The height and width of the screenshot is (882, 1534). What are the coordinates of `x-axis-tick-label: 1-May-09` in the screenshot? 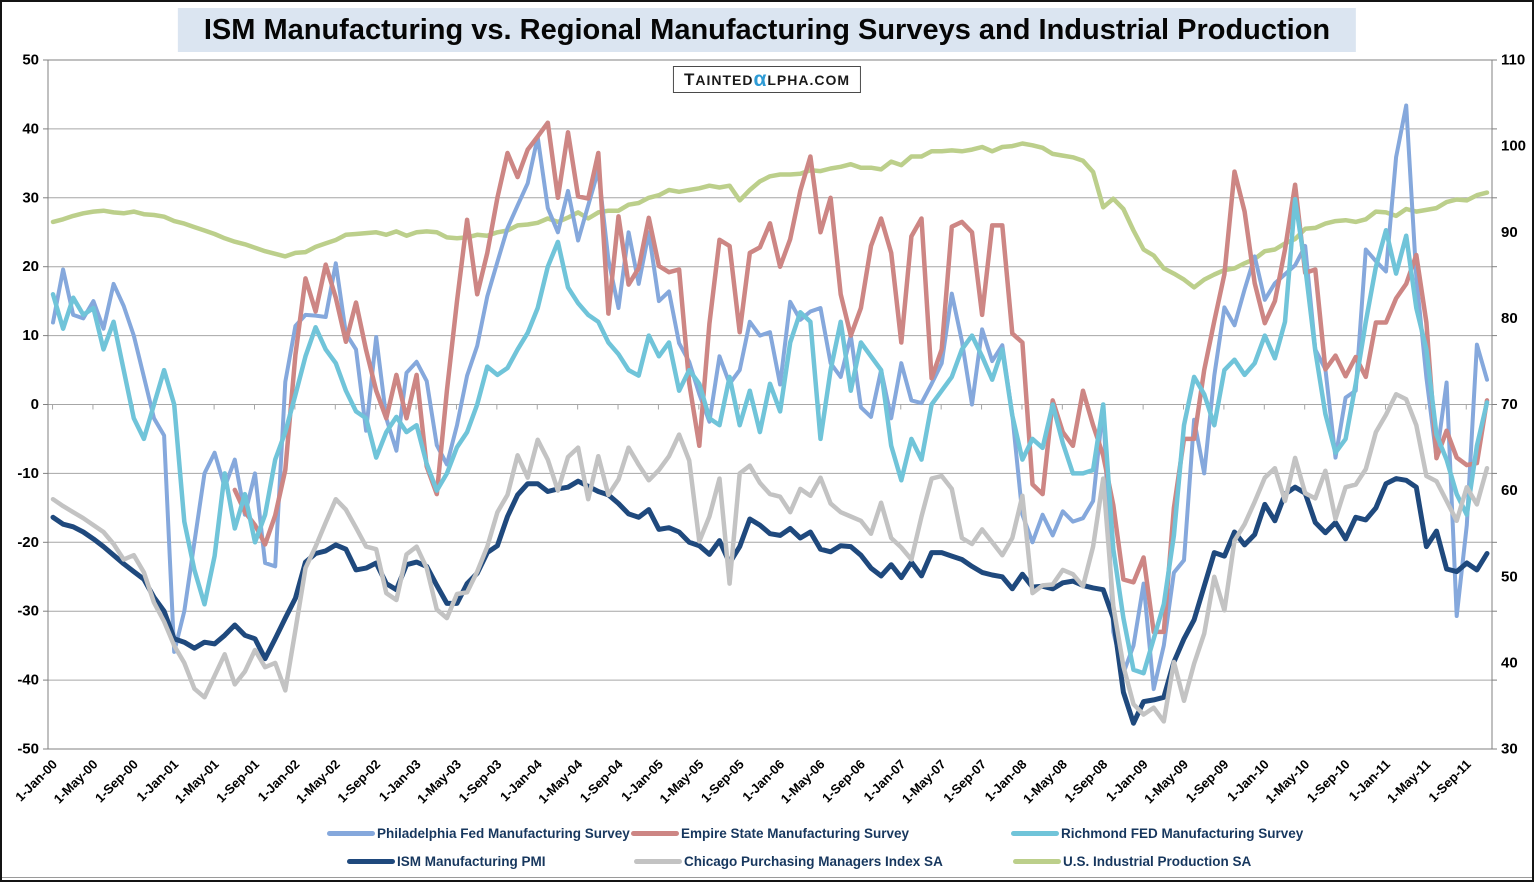 It's located at (1166, 782).